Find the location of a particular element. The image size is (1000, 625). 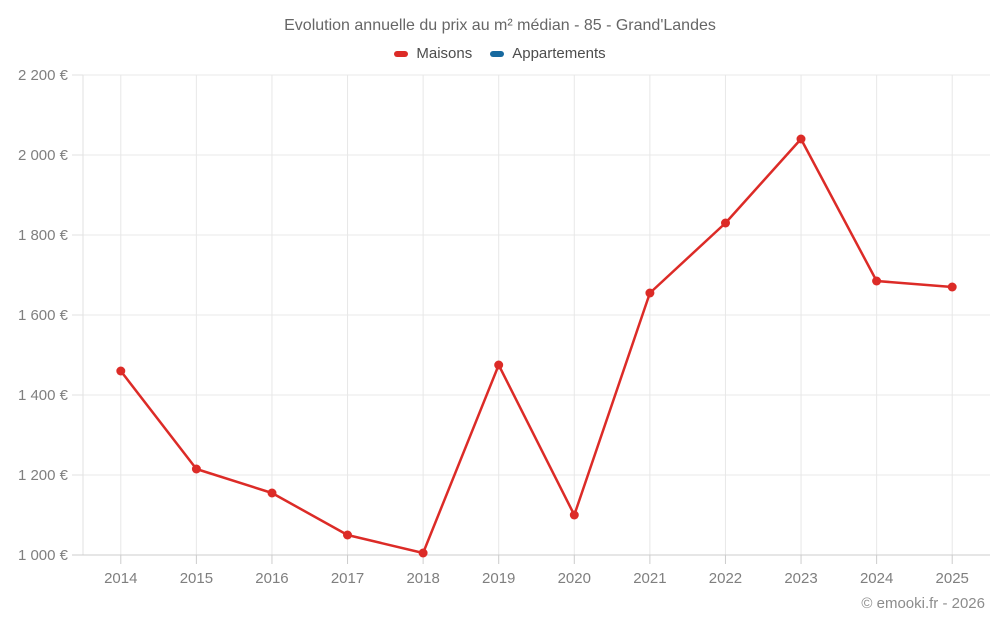

x-axis-ticks is located at coordinates (536, 559).